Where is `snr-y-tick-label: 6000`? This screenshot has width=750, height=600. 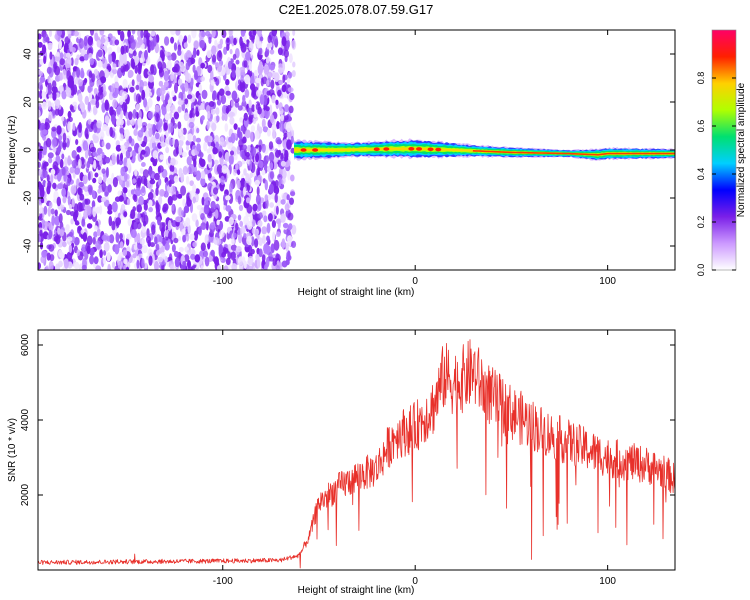
snr-y-tick-label: 6000 is located at coordinates (25, 344).